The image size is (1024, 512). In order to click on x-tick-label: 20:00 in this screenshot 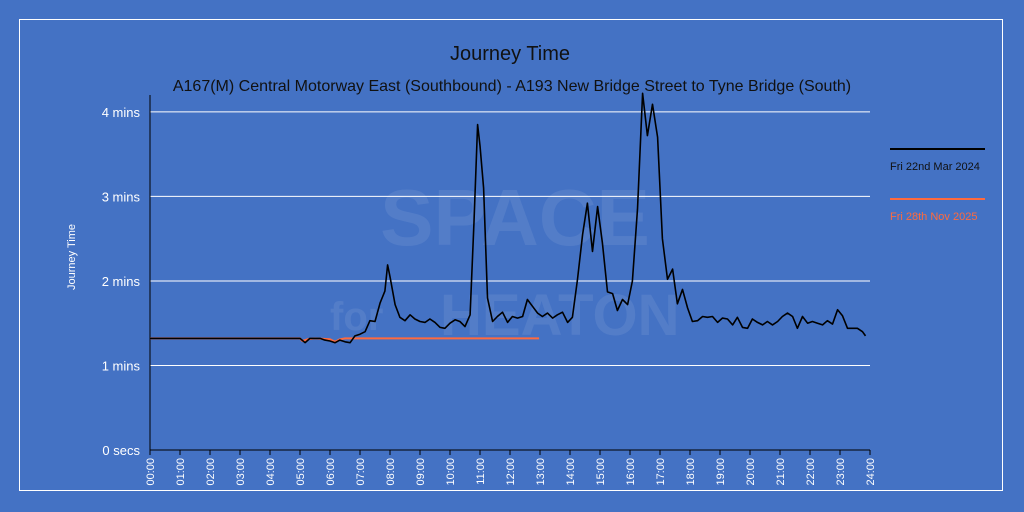, I will do `click(751, 472)`.